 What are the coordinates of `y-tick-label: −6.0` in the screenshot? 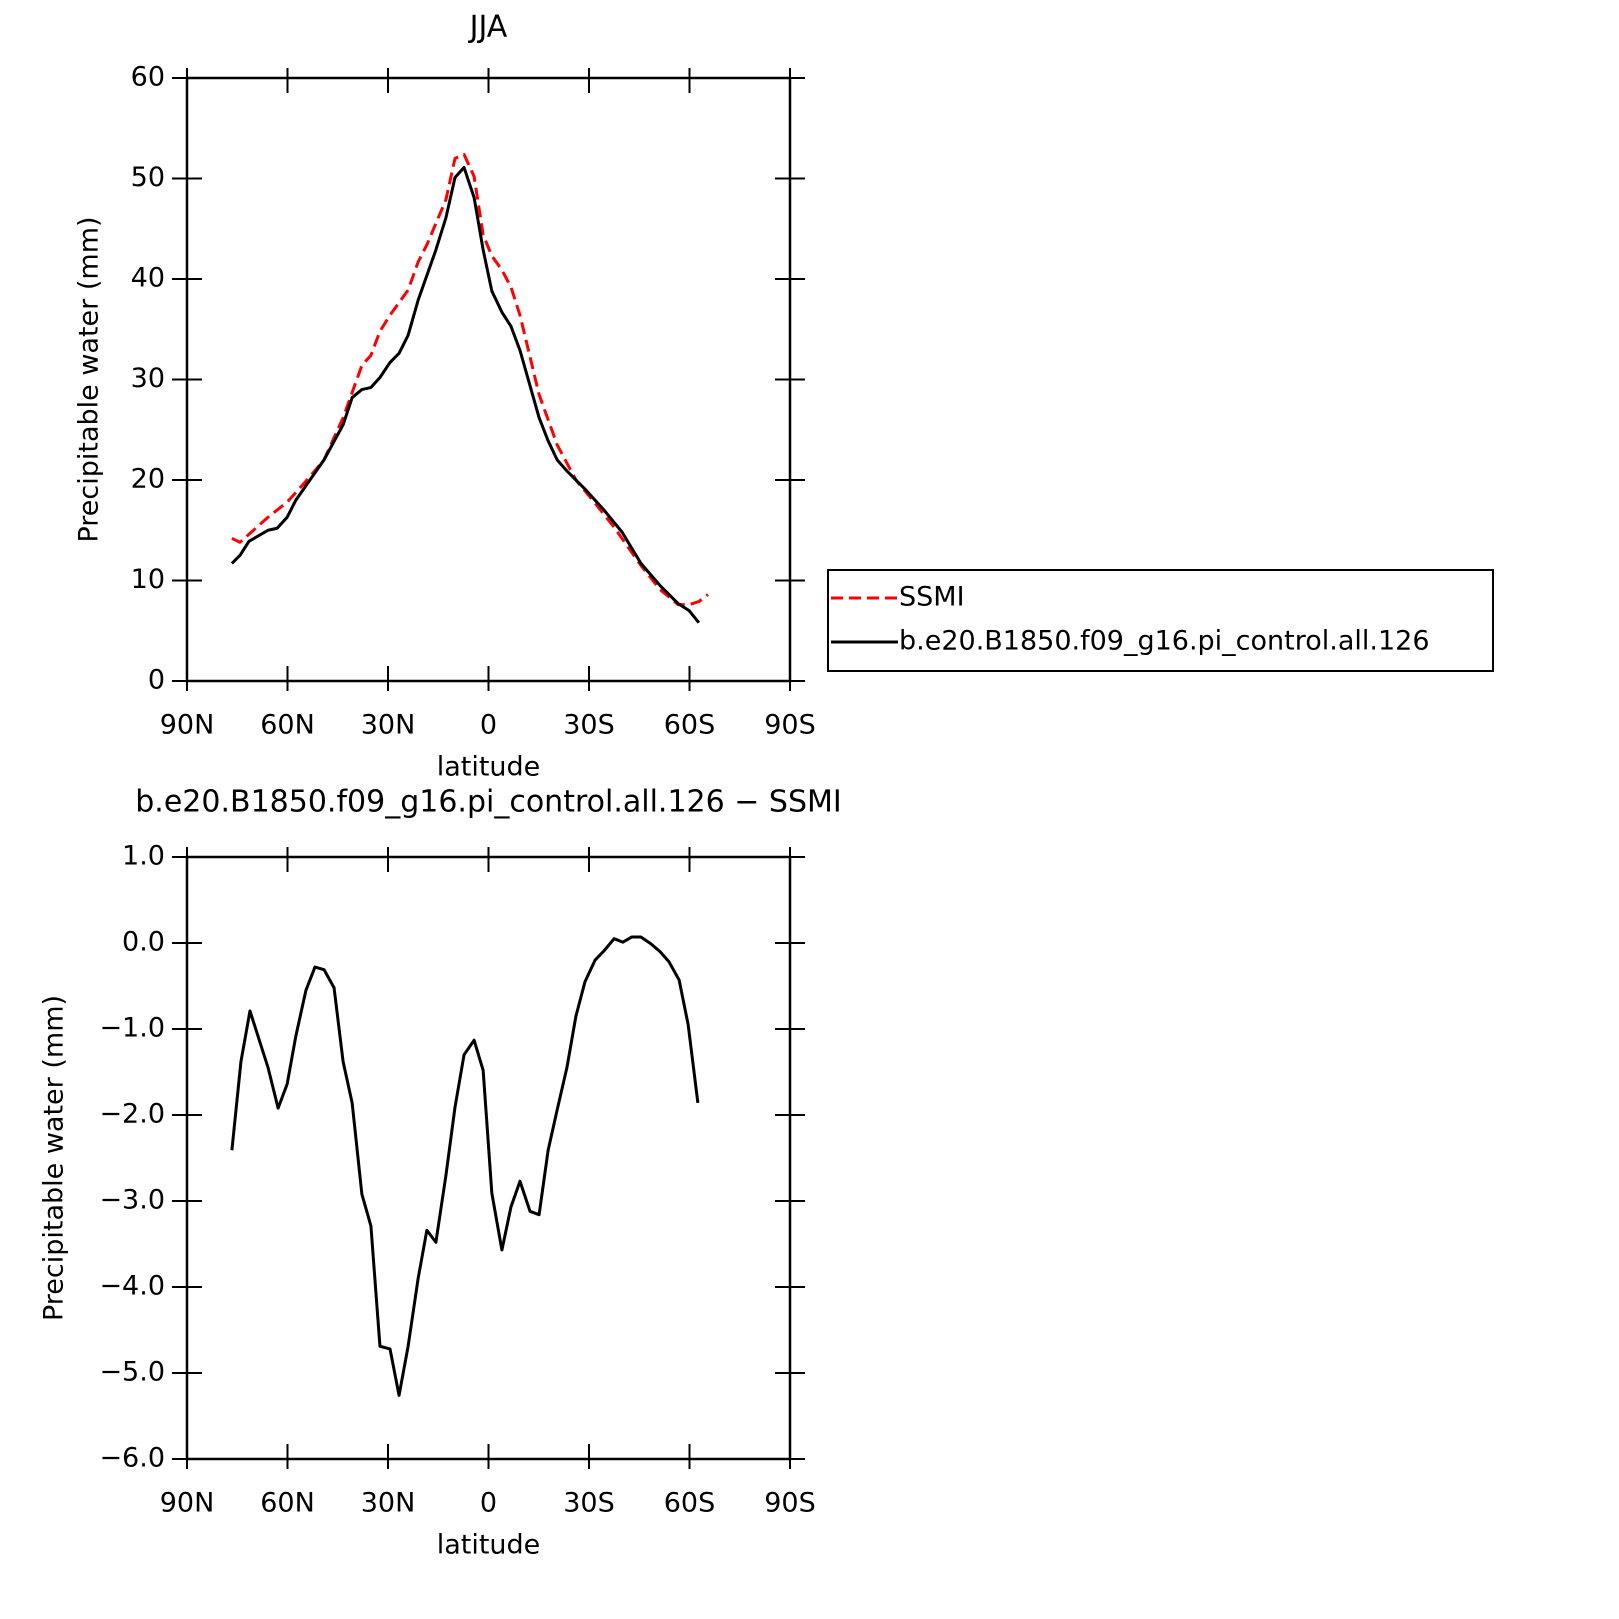 It's located at (132, 1458).